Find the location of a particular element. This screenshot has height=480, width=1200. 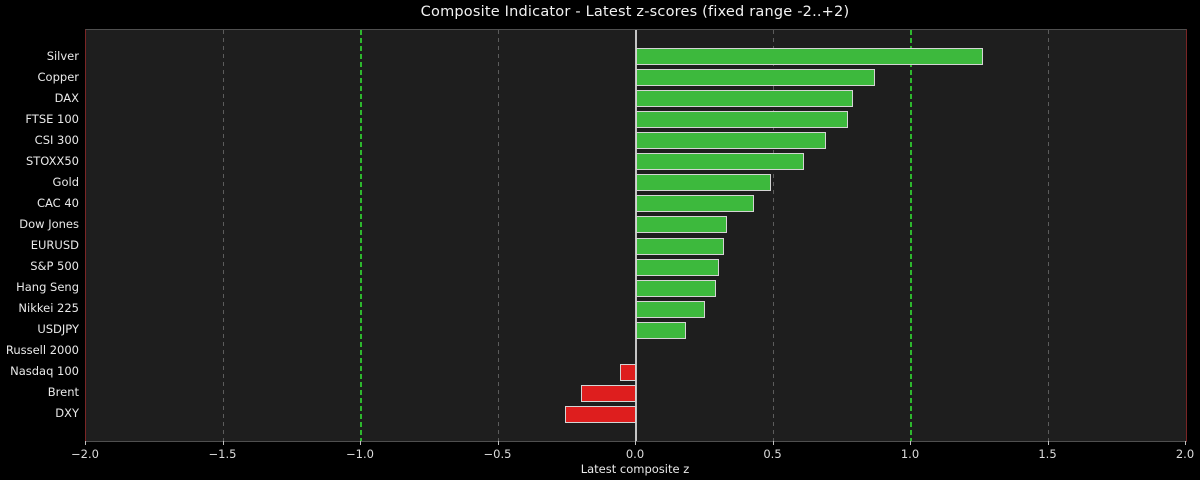

y-label-russell-2000: Russell 2000 is located at coordinates (42, 350).